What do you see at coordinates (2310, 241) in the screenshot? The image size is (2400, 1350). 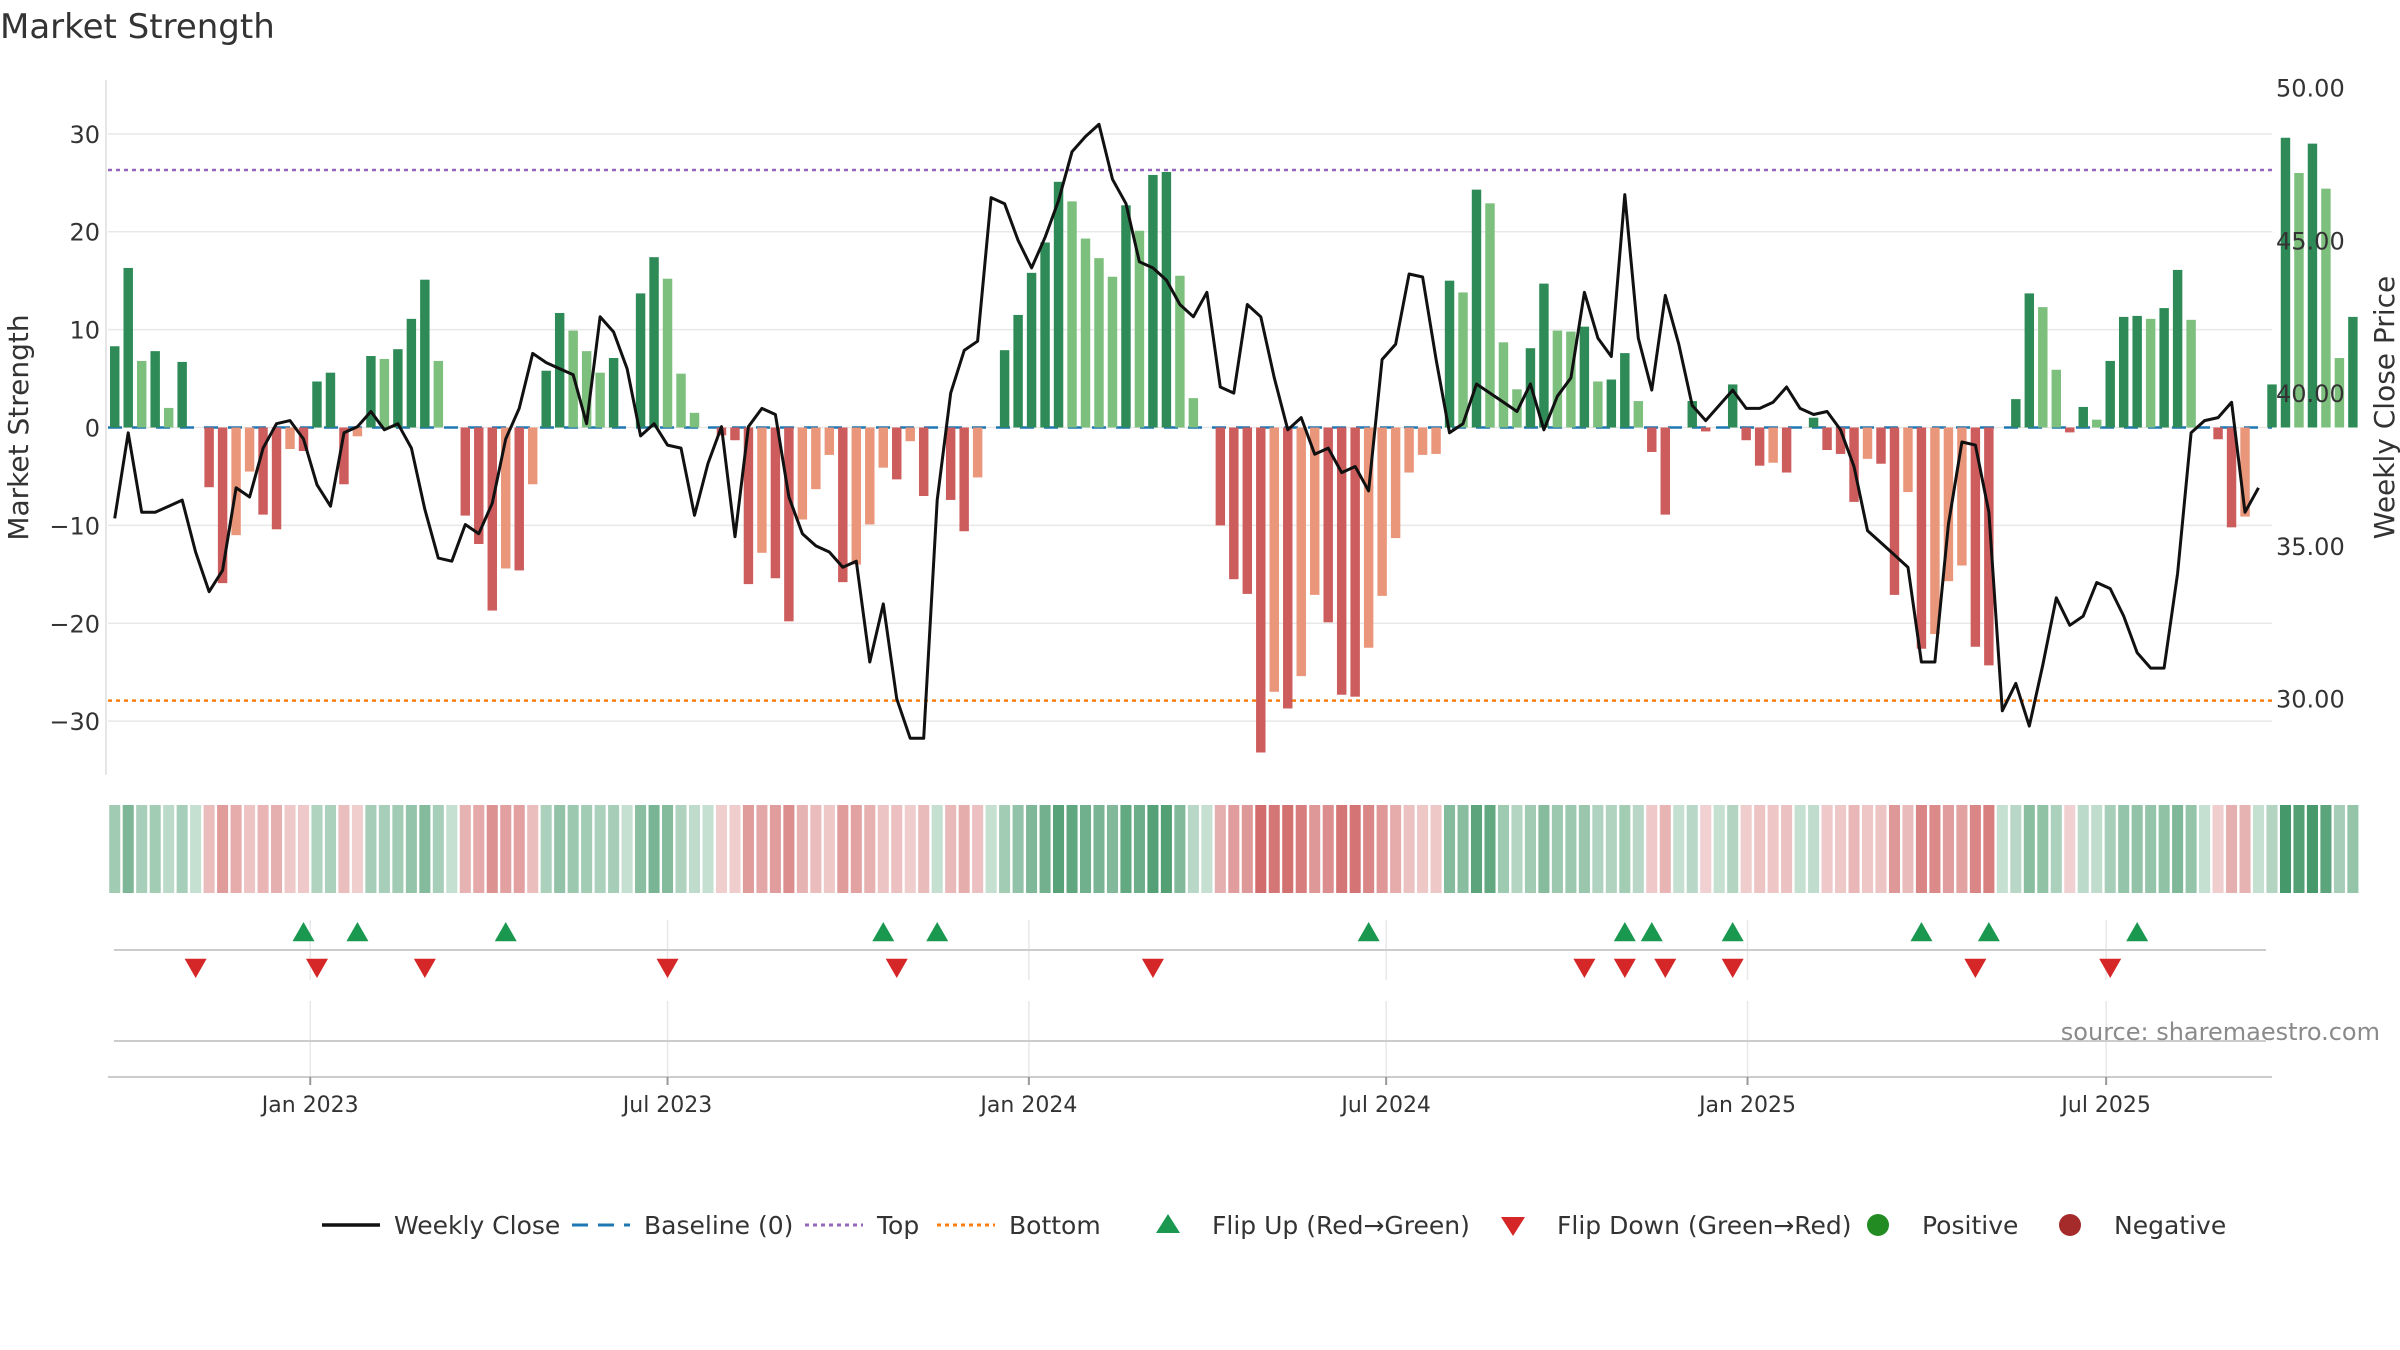 I see `y2-tick-label: 45.00` at bounding box center [2310, 241].